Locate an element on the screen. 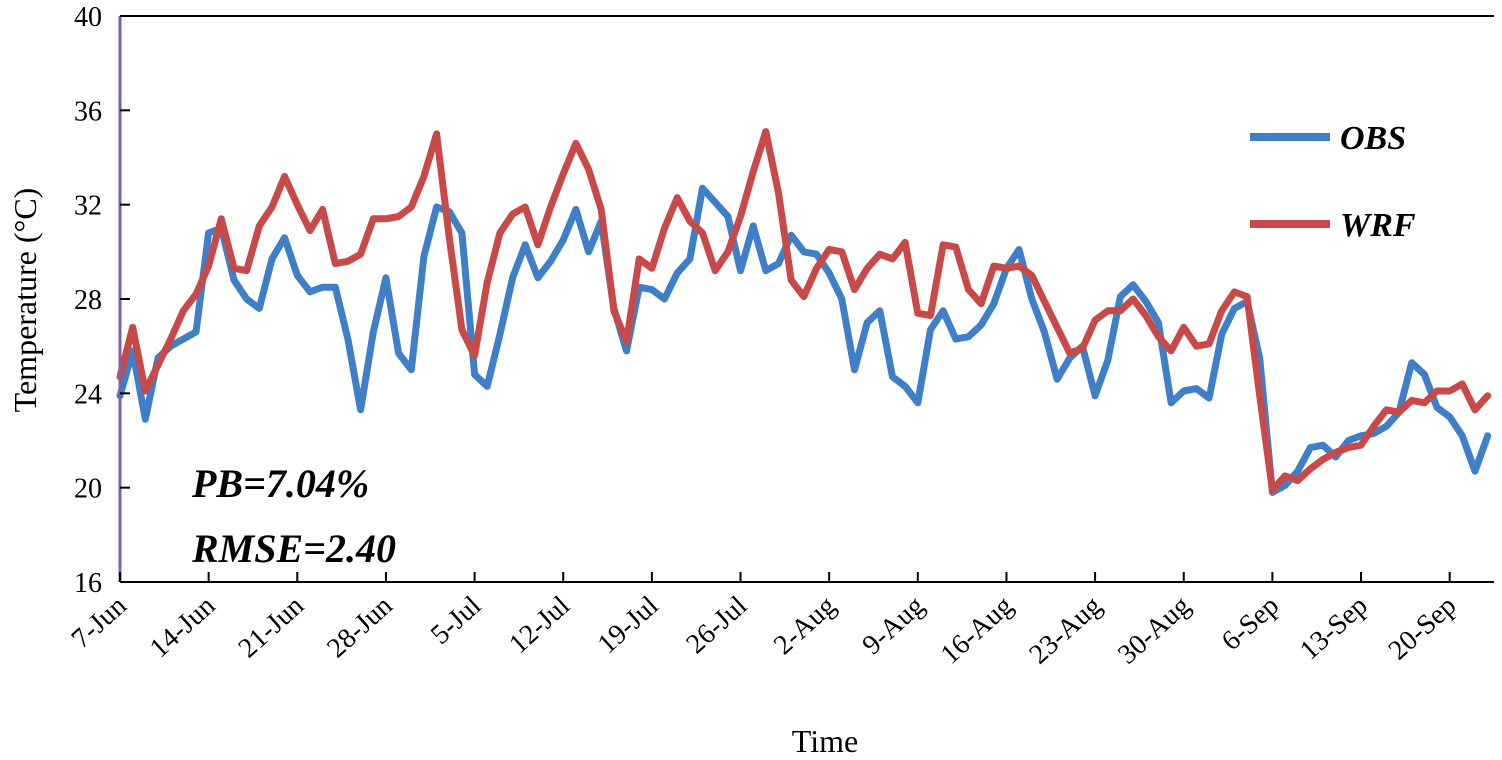  y-tick-label: 40 is located at coordinates (88, 17).